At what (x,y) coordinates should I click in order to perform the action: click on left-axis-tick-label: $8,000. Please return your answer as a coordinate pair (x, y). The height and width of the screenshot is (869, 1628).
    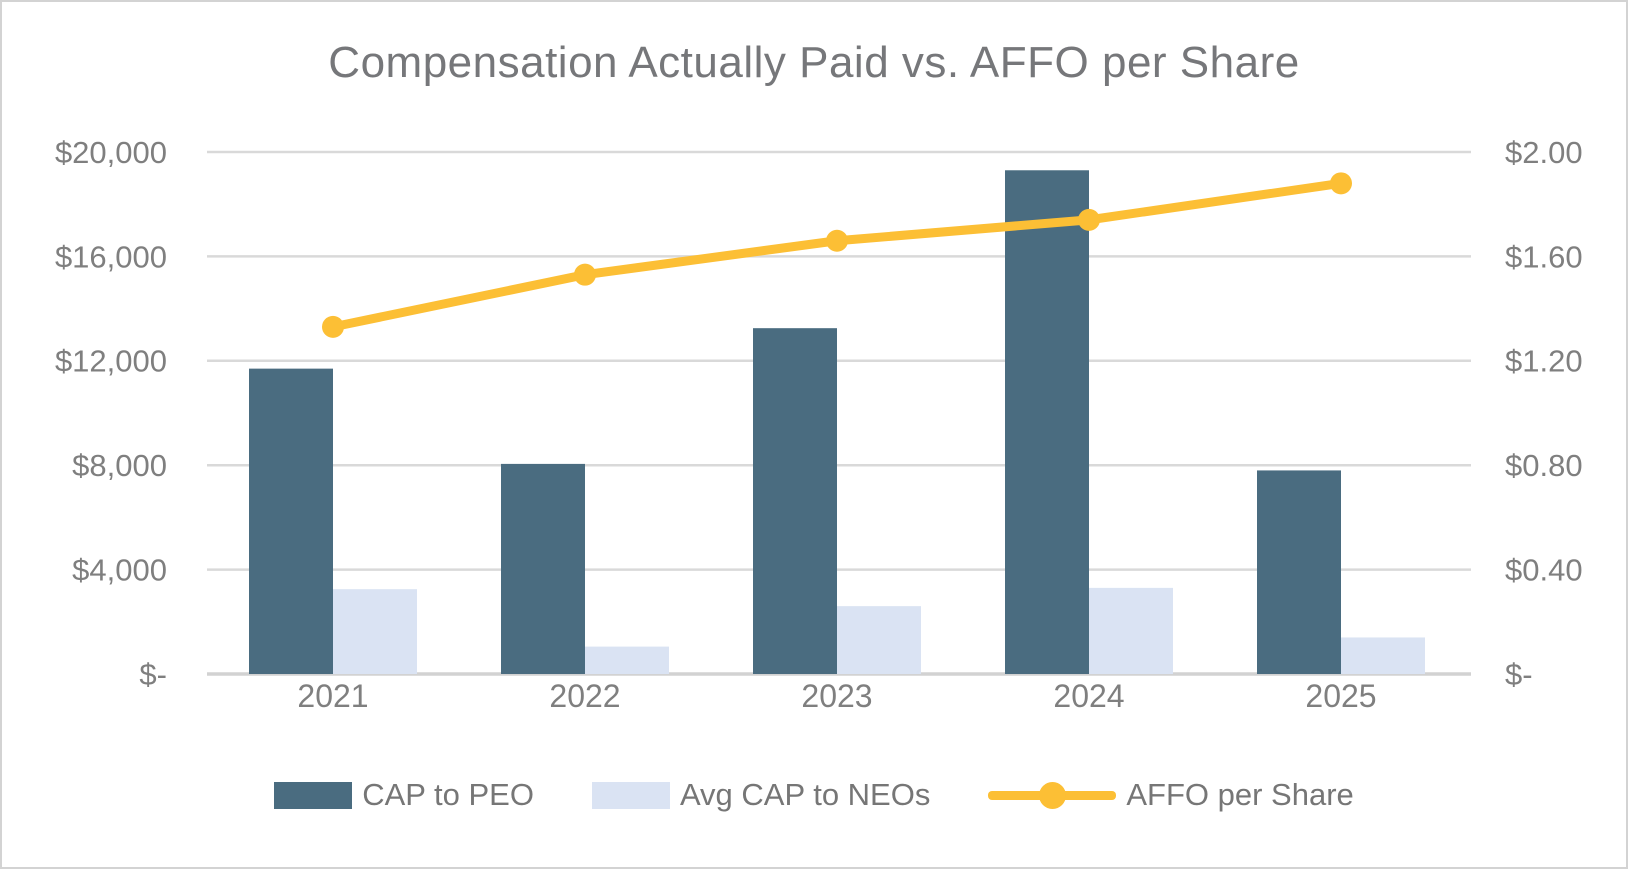
    Looking at the image, I should click on (119, 465).